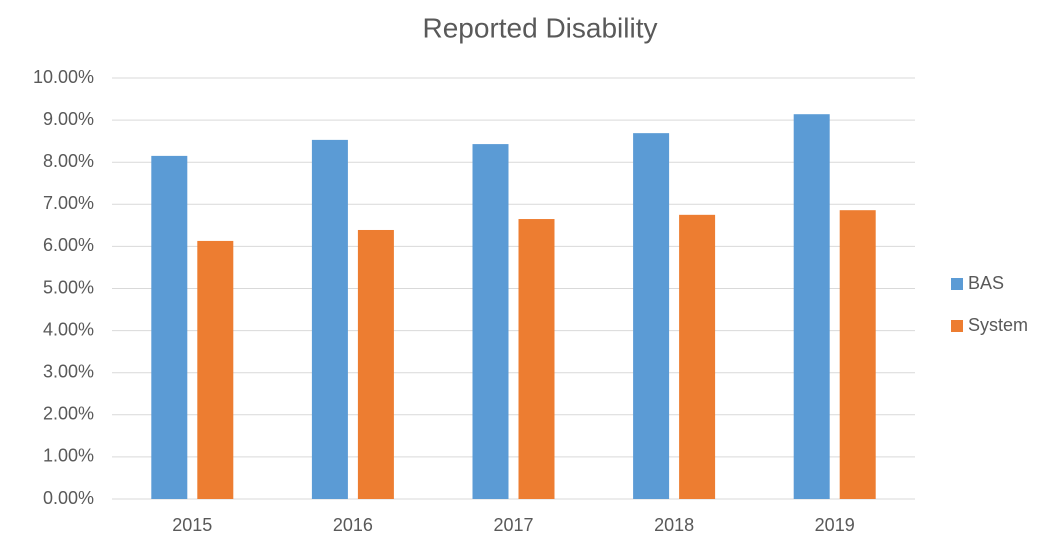  Describe the element at coordinates (68, 203) in the screenshot. I see `y-tick-label: 7.00%` at that location.